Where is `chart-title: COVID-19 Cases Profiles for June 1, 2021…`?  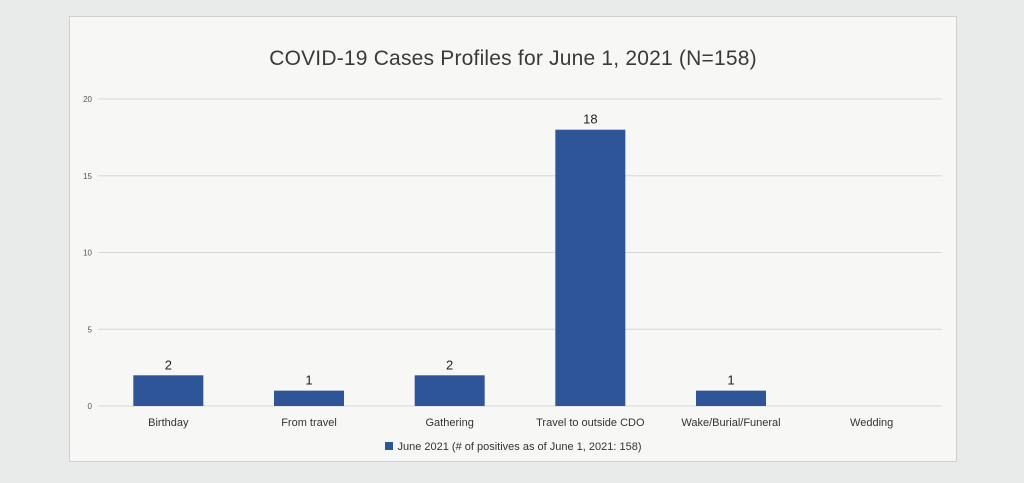
chart-title: COVID-19 Cases Profiles for June 1, 2021… is located at coordinates (513, 58).